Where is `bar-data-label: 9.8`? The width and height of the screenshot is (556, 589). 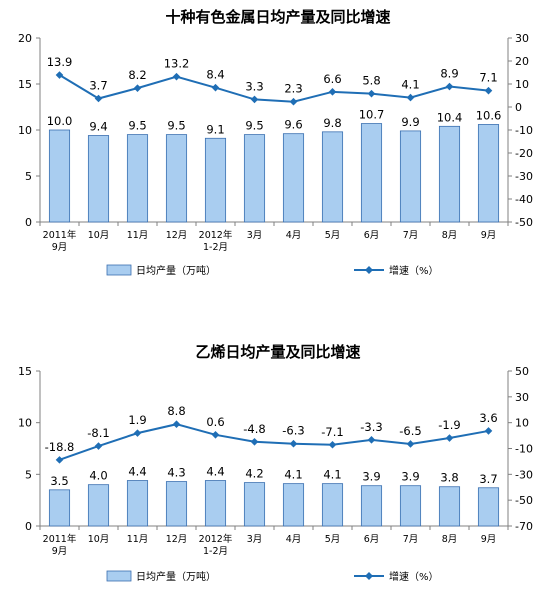
bar-data-label: 9.8 is located at coordinates (332, 123).